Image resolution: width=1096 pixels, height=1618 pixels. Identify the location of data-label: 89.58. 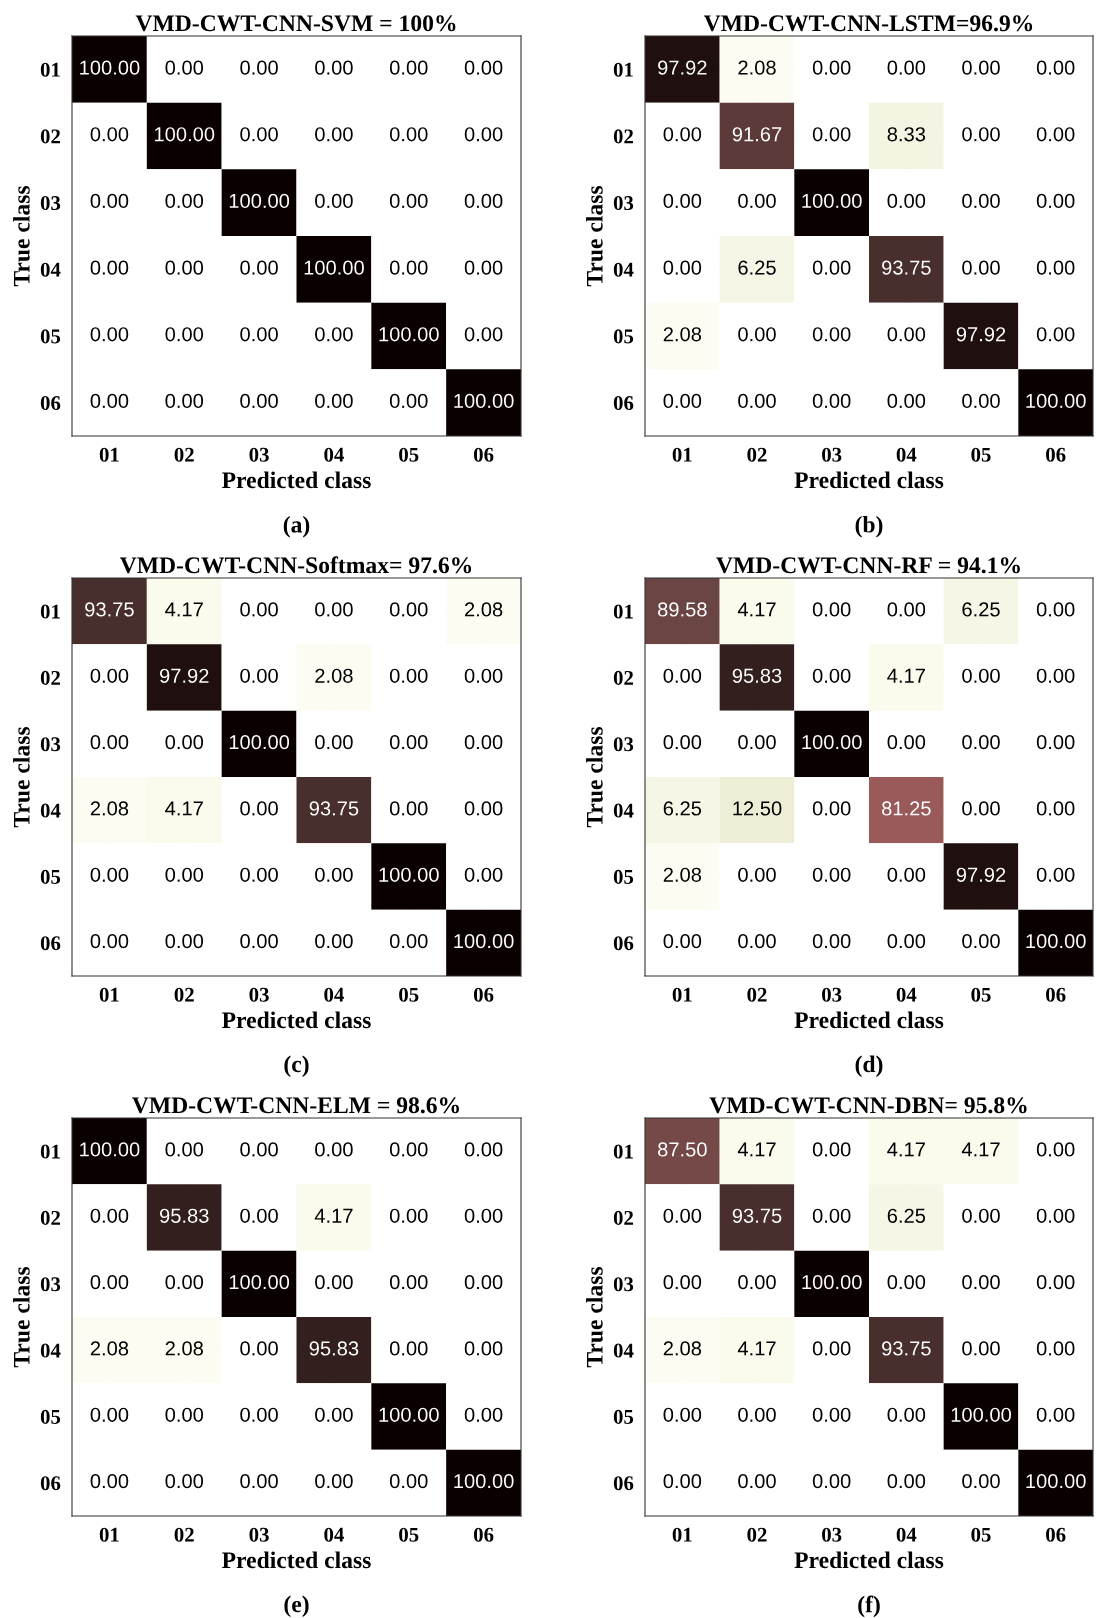
(682, 609).